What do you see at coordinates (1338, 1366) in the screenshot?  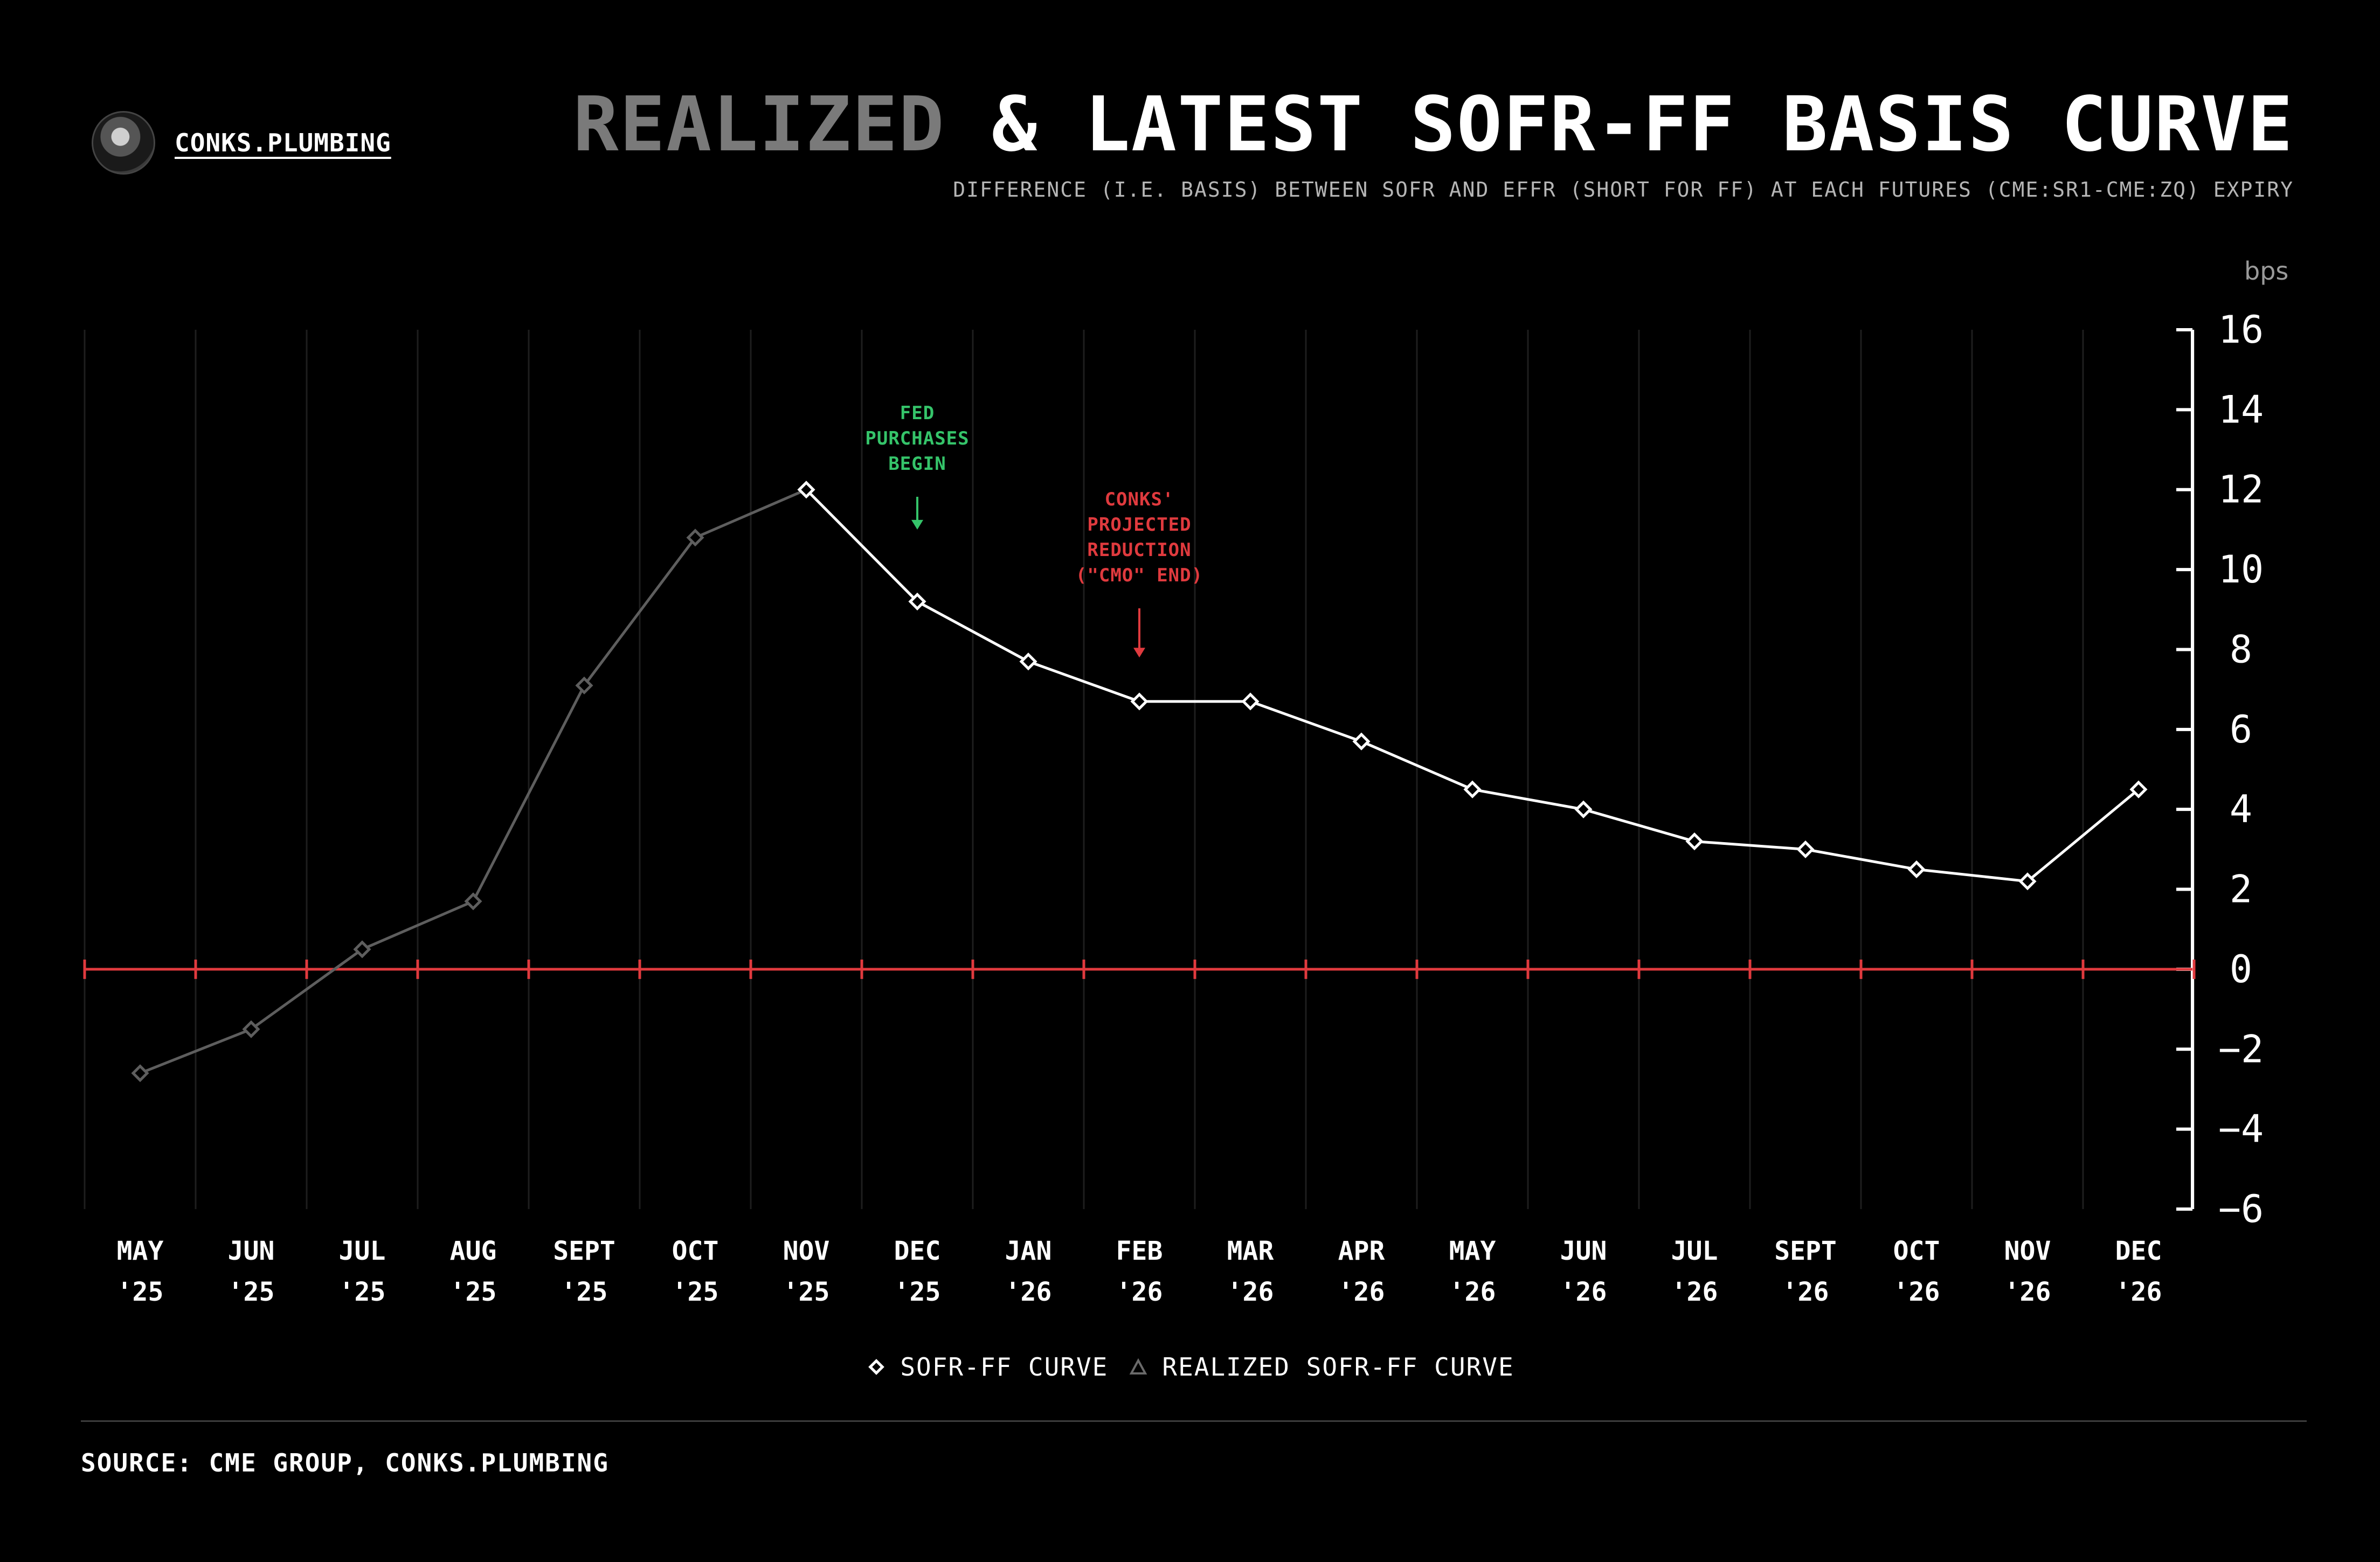 I see `legend-label-realized: REALIZED SOFR-FF CURVE` at bounding box center [1338, 1366].